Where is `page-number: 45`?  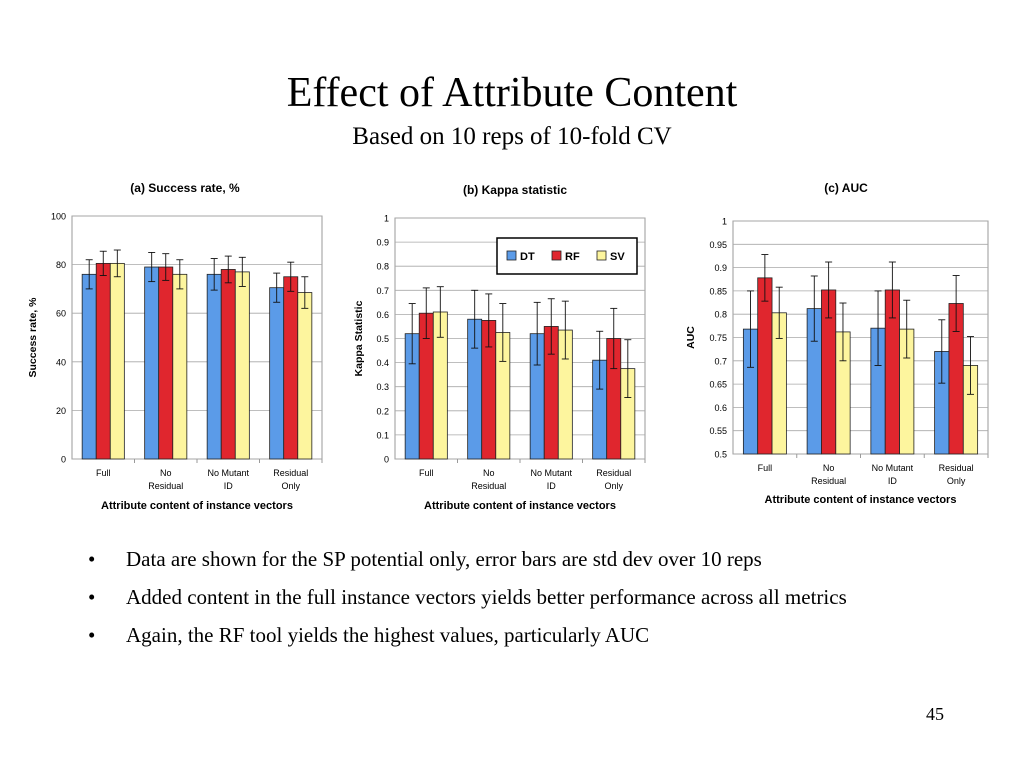 page-number: 45 is located at coordinates (935, 714).